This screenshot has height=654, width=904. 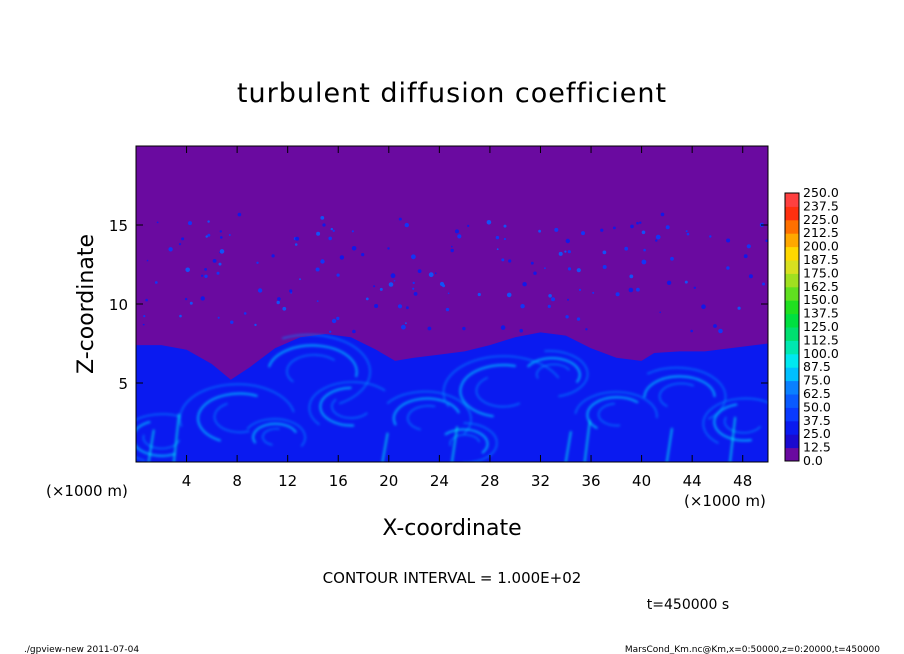 I want to click on x-tick-label: 28, so click(x=489, y=481).